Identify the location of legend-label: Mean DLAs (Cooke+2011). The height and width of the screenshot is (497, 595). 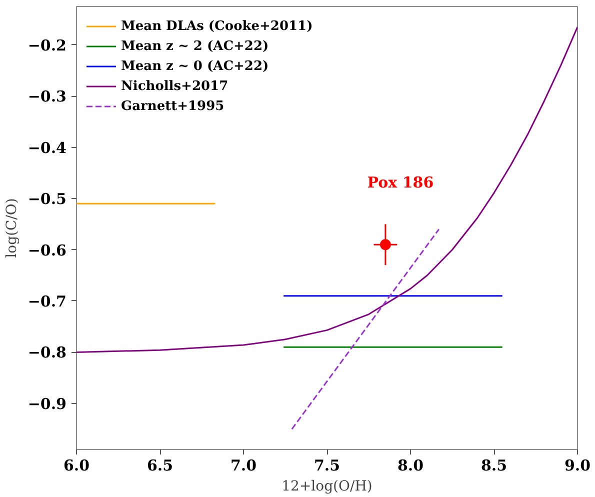
(217, 26).